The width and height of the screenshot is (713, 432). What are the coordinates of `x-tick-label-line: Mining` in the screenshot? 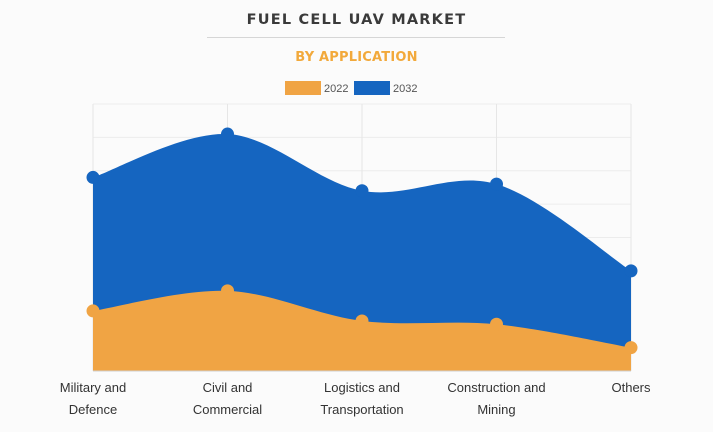 It's located at (496, 409).